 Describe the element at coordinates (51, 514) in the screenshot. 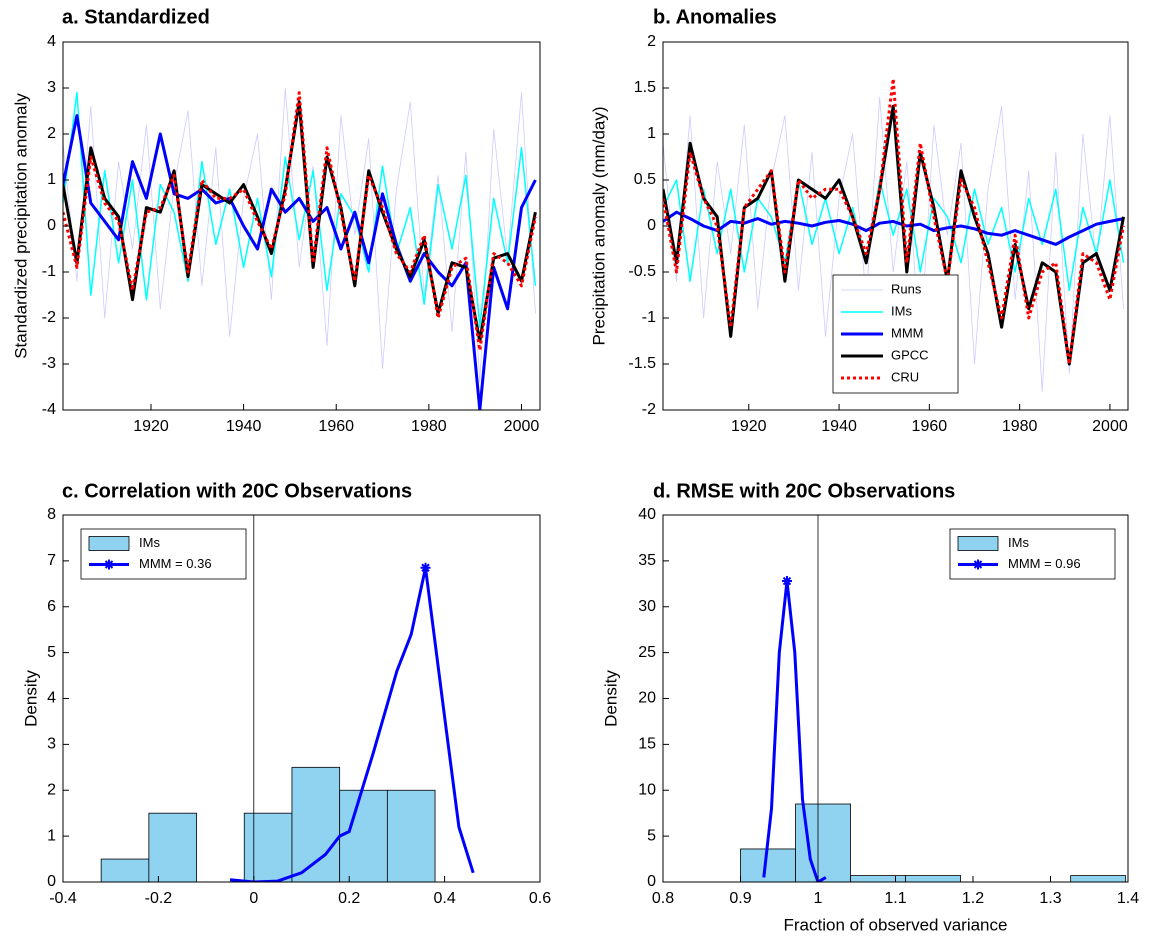

I see `y-tick-label: 8` at that location.